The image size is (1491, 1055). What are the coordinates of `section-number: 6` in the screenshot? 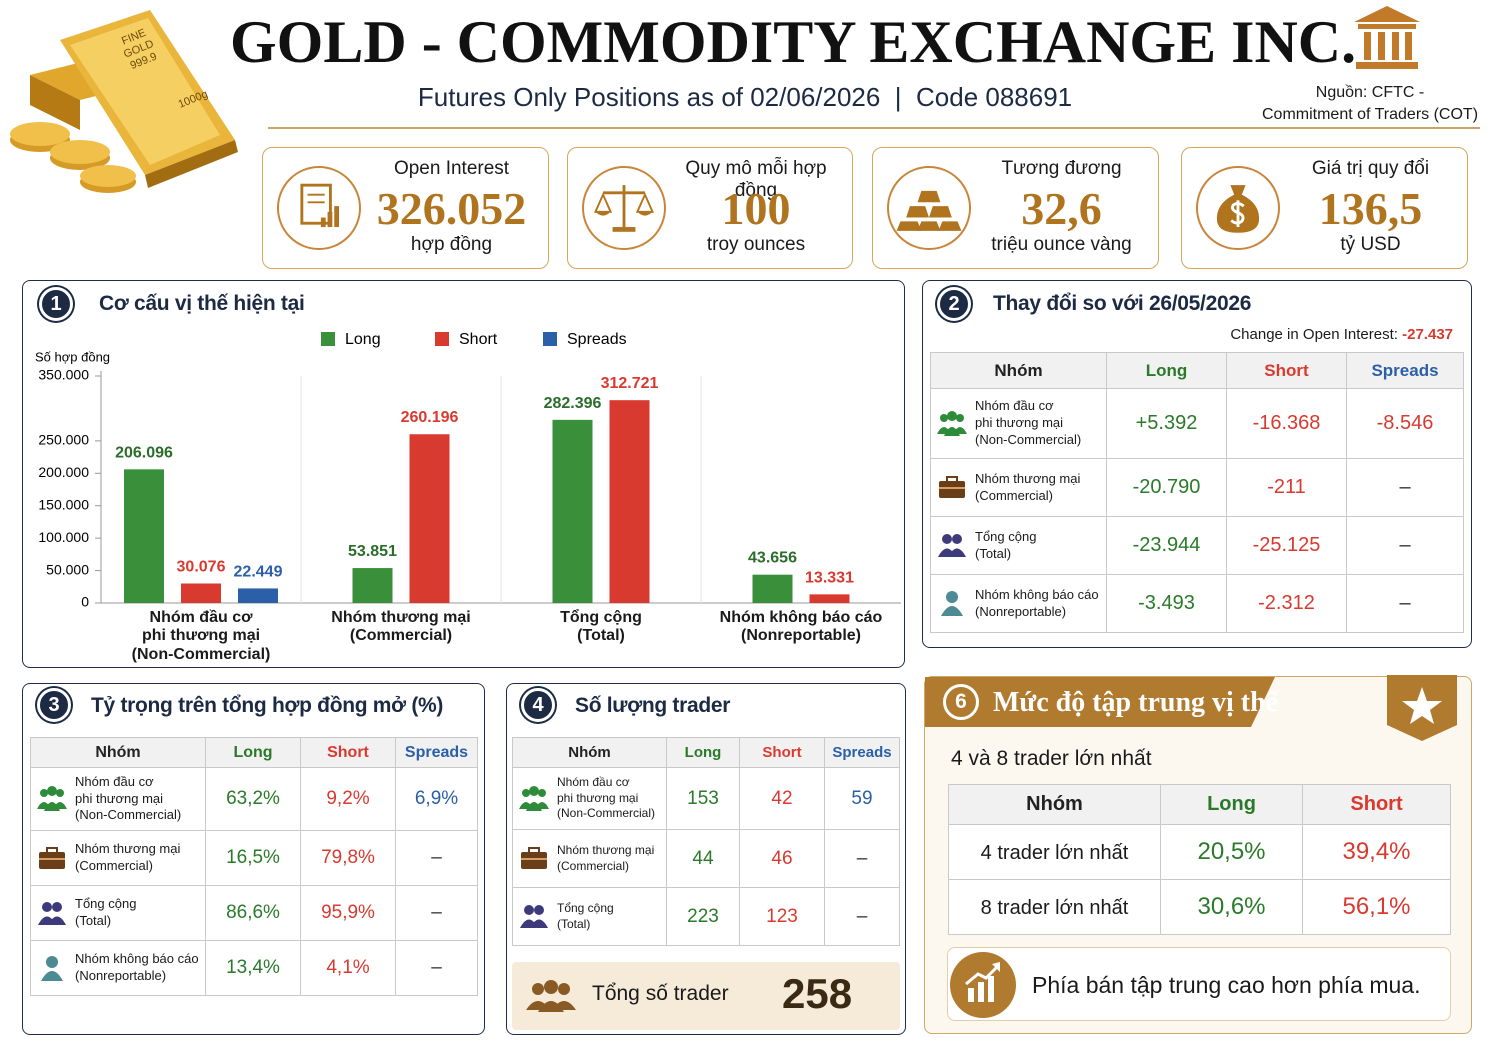 It's located at (961, 702).